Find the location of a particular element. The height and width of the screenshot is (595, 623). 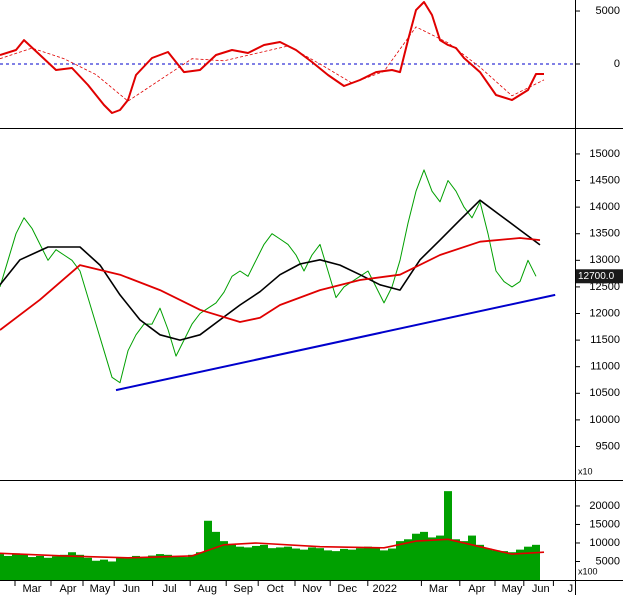

y-tick-label: 13000 is located at coordinates (604, 260).